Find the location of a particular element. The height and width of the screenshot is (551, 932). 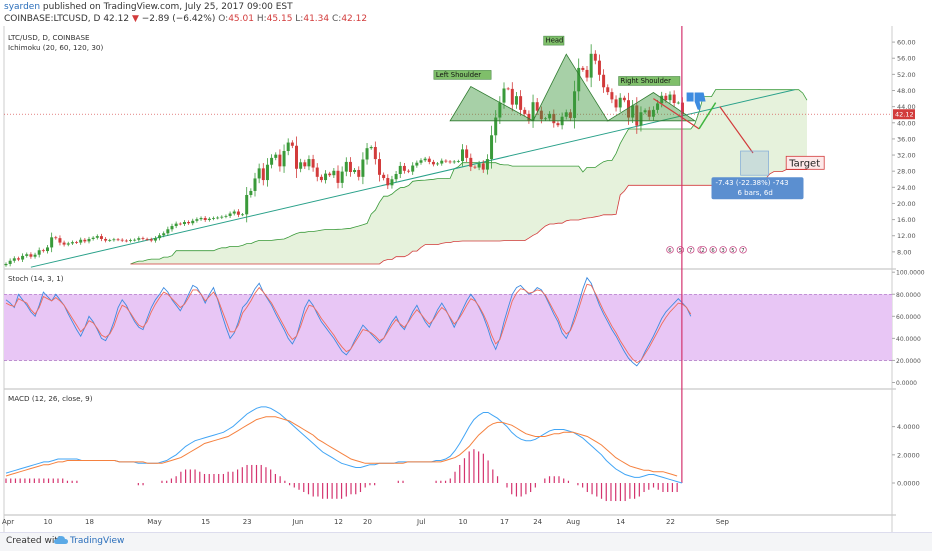

x-tick-label: Jun is located at coordinates (298, 522).